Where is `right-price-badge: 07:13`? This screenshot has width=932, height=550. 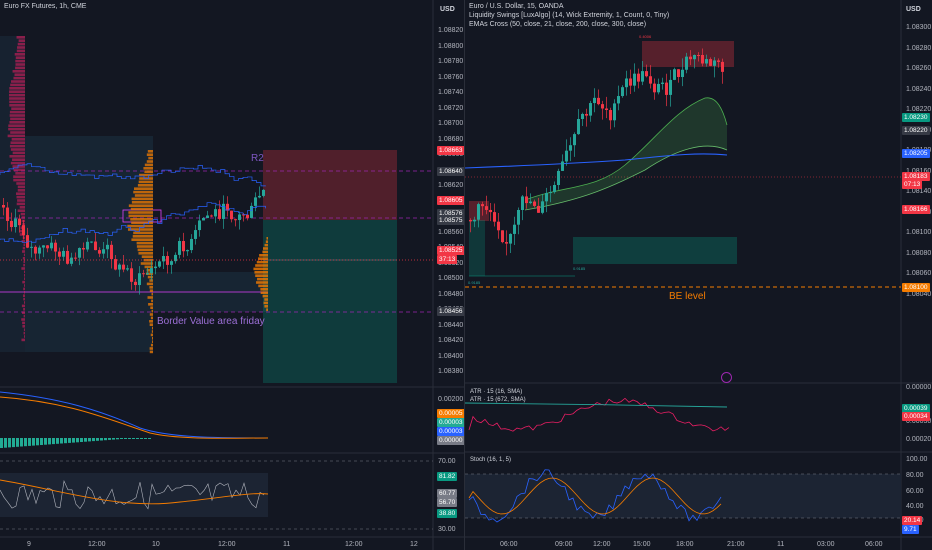
right-price-badge: 07:13 is located at coordinates (912, 184).